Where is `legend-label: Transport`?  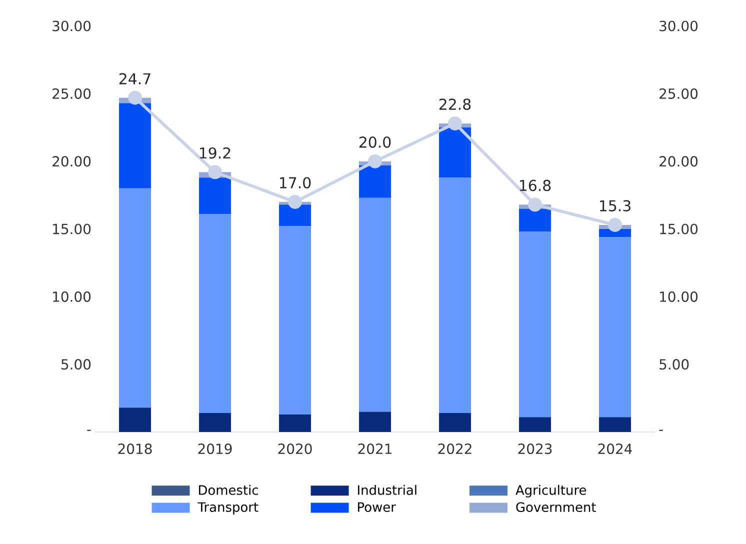
legend-label: Transport is located at coordinates (228, 508).